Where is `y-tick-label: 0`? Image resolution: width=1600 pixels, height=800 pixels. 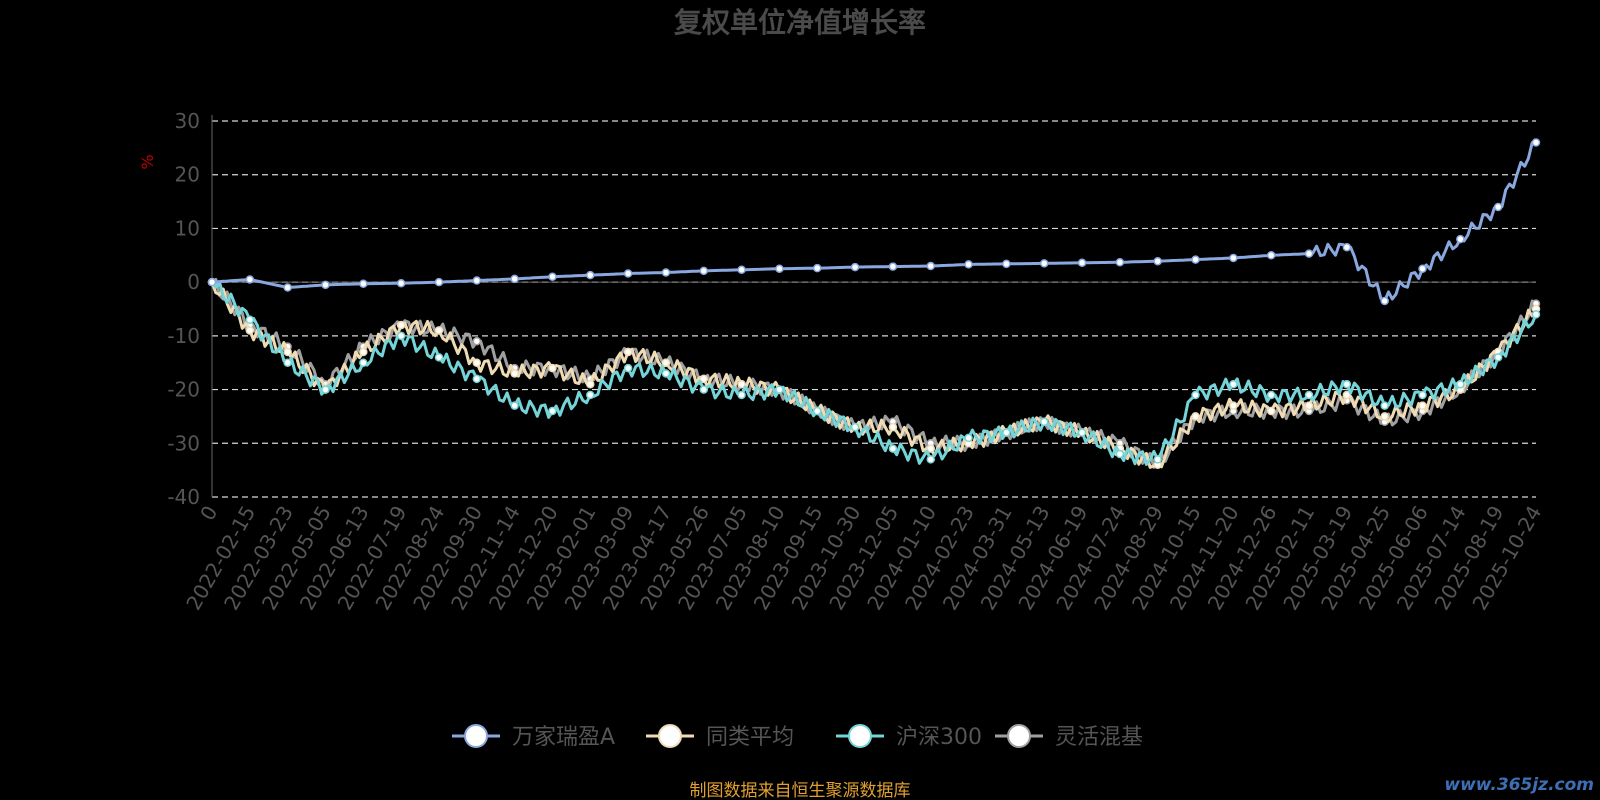 y-tick-label: 0 is located at coordinates (193, 282).